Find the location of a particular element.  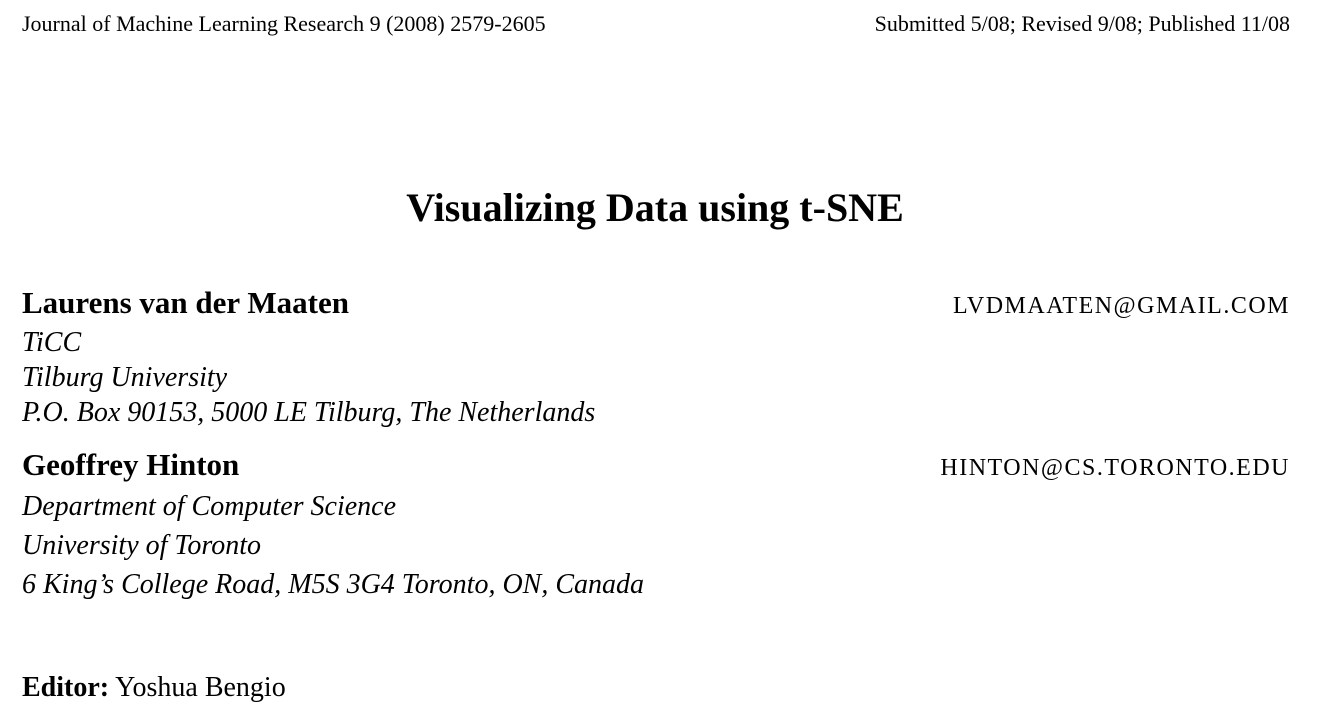

paper-title: Visualizing Data using t-SNE is located at coordinates (655, 207).